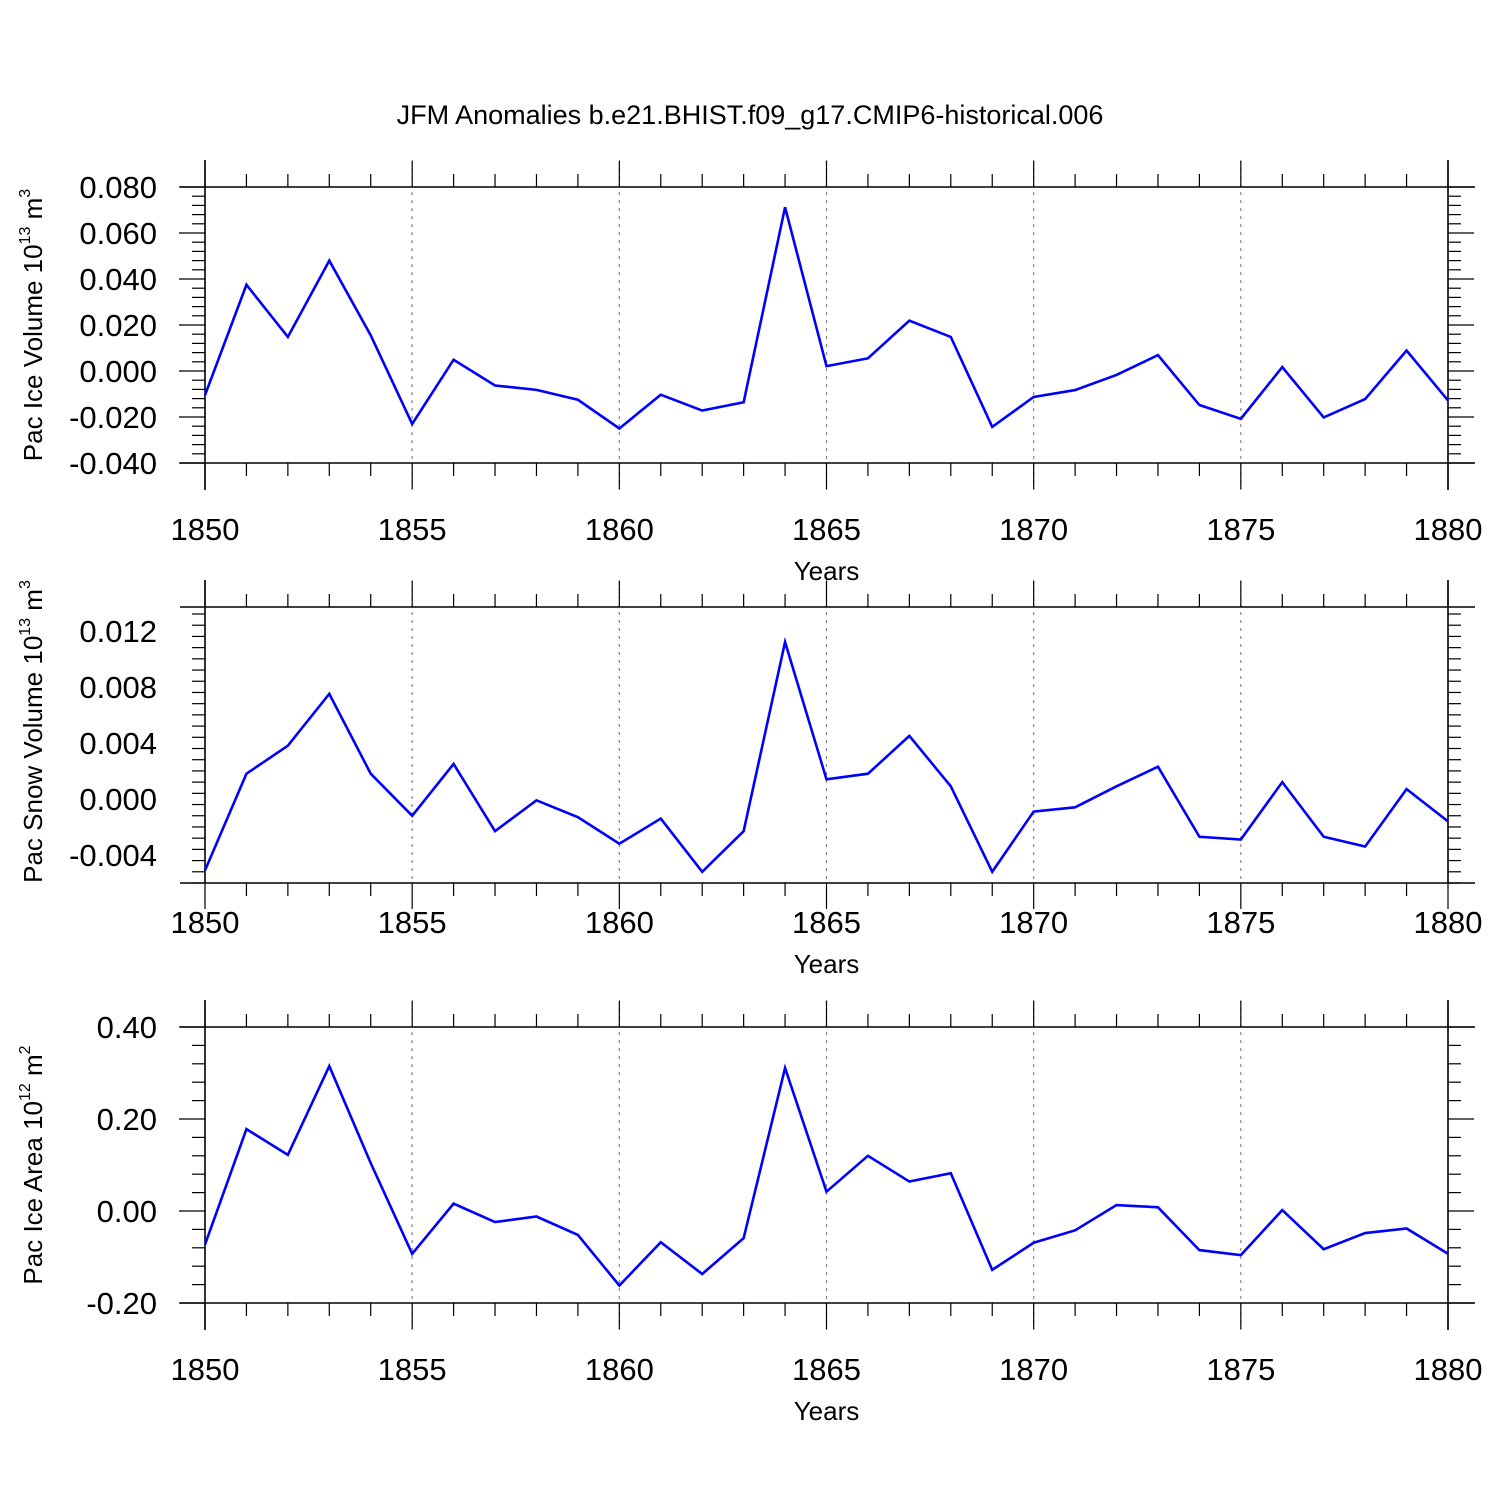 The image size is (1500, 1500). Describe the element at coordinates (1240, 529) in the screenshot. I see `panel-1-xtick-label: 1875` at that location.